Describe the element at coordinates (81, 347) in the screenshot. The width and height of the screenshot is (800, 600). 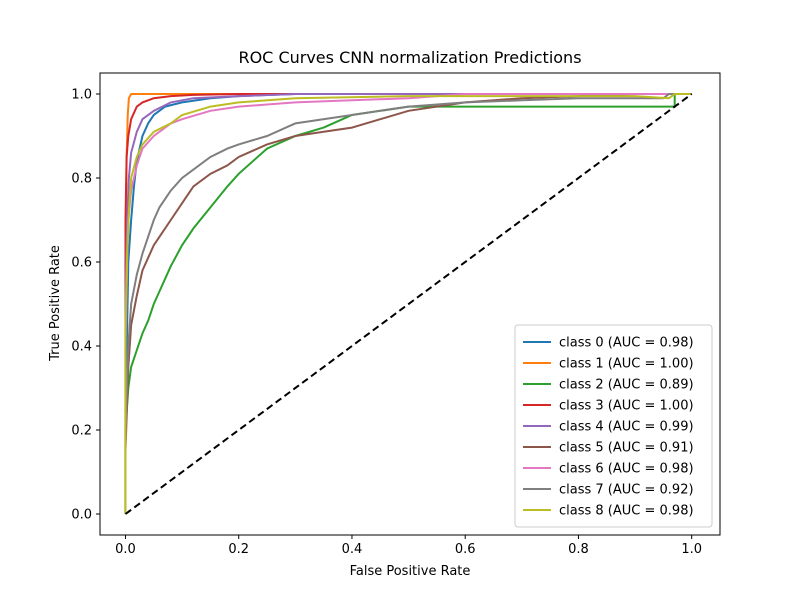
I see `y-tick-label: 0.4` at that location.